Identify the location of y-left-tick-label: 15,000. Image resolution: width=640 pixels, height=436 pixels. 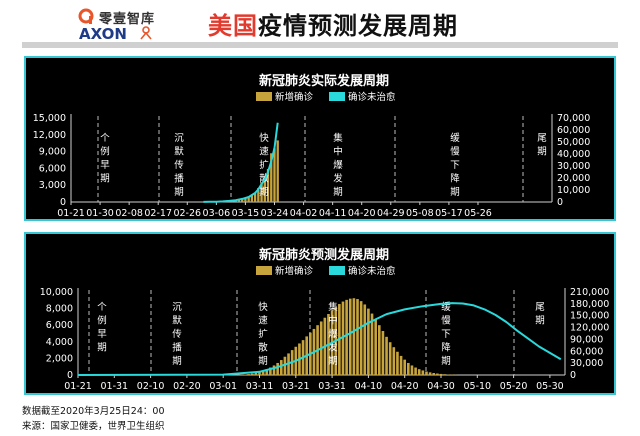
(49, 118).